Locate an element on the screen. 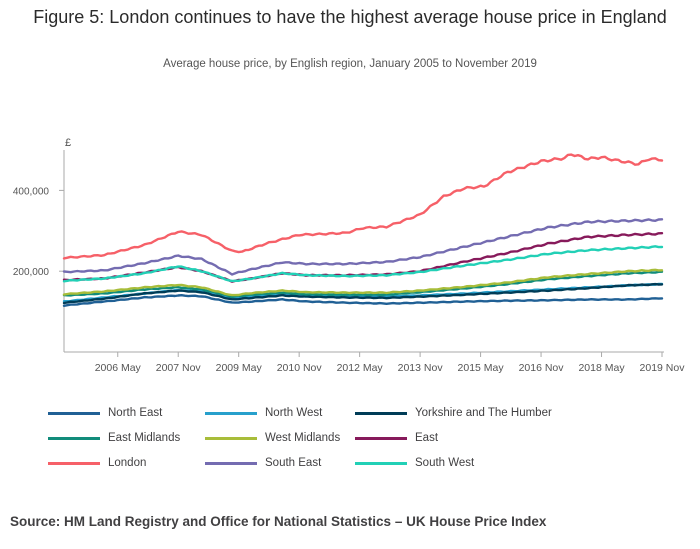 The image size is (700, 549). legend-label: West Midlands is located at coordinates (303, 438).